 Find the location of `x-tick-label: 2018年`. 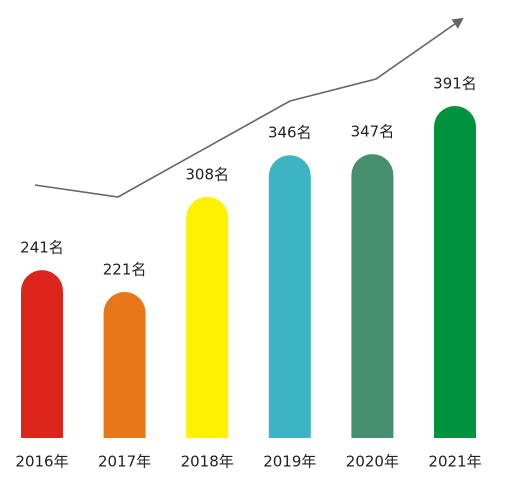

x-tick-label: 2018年 is located at coordinates (207, 462).